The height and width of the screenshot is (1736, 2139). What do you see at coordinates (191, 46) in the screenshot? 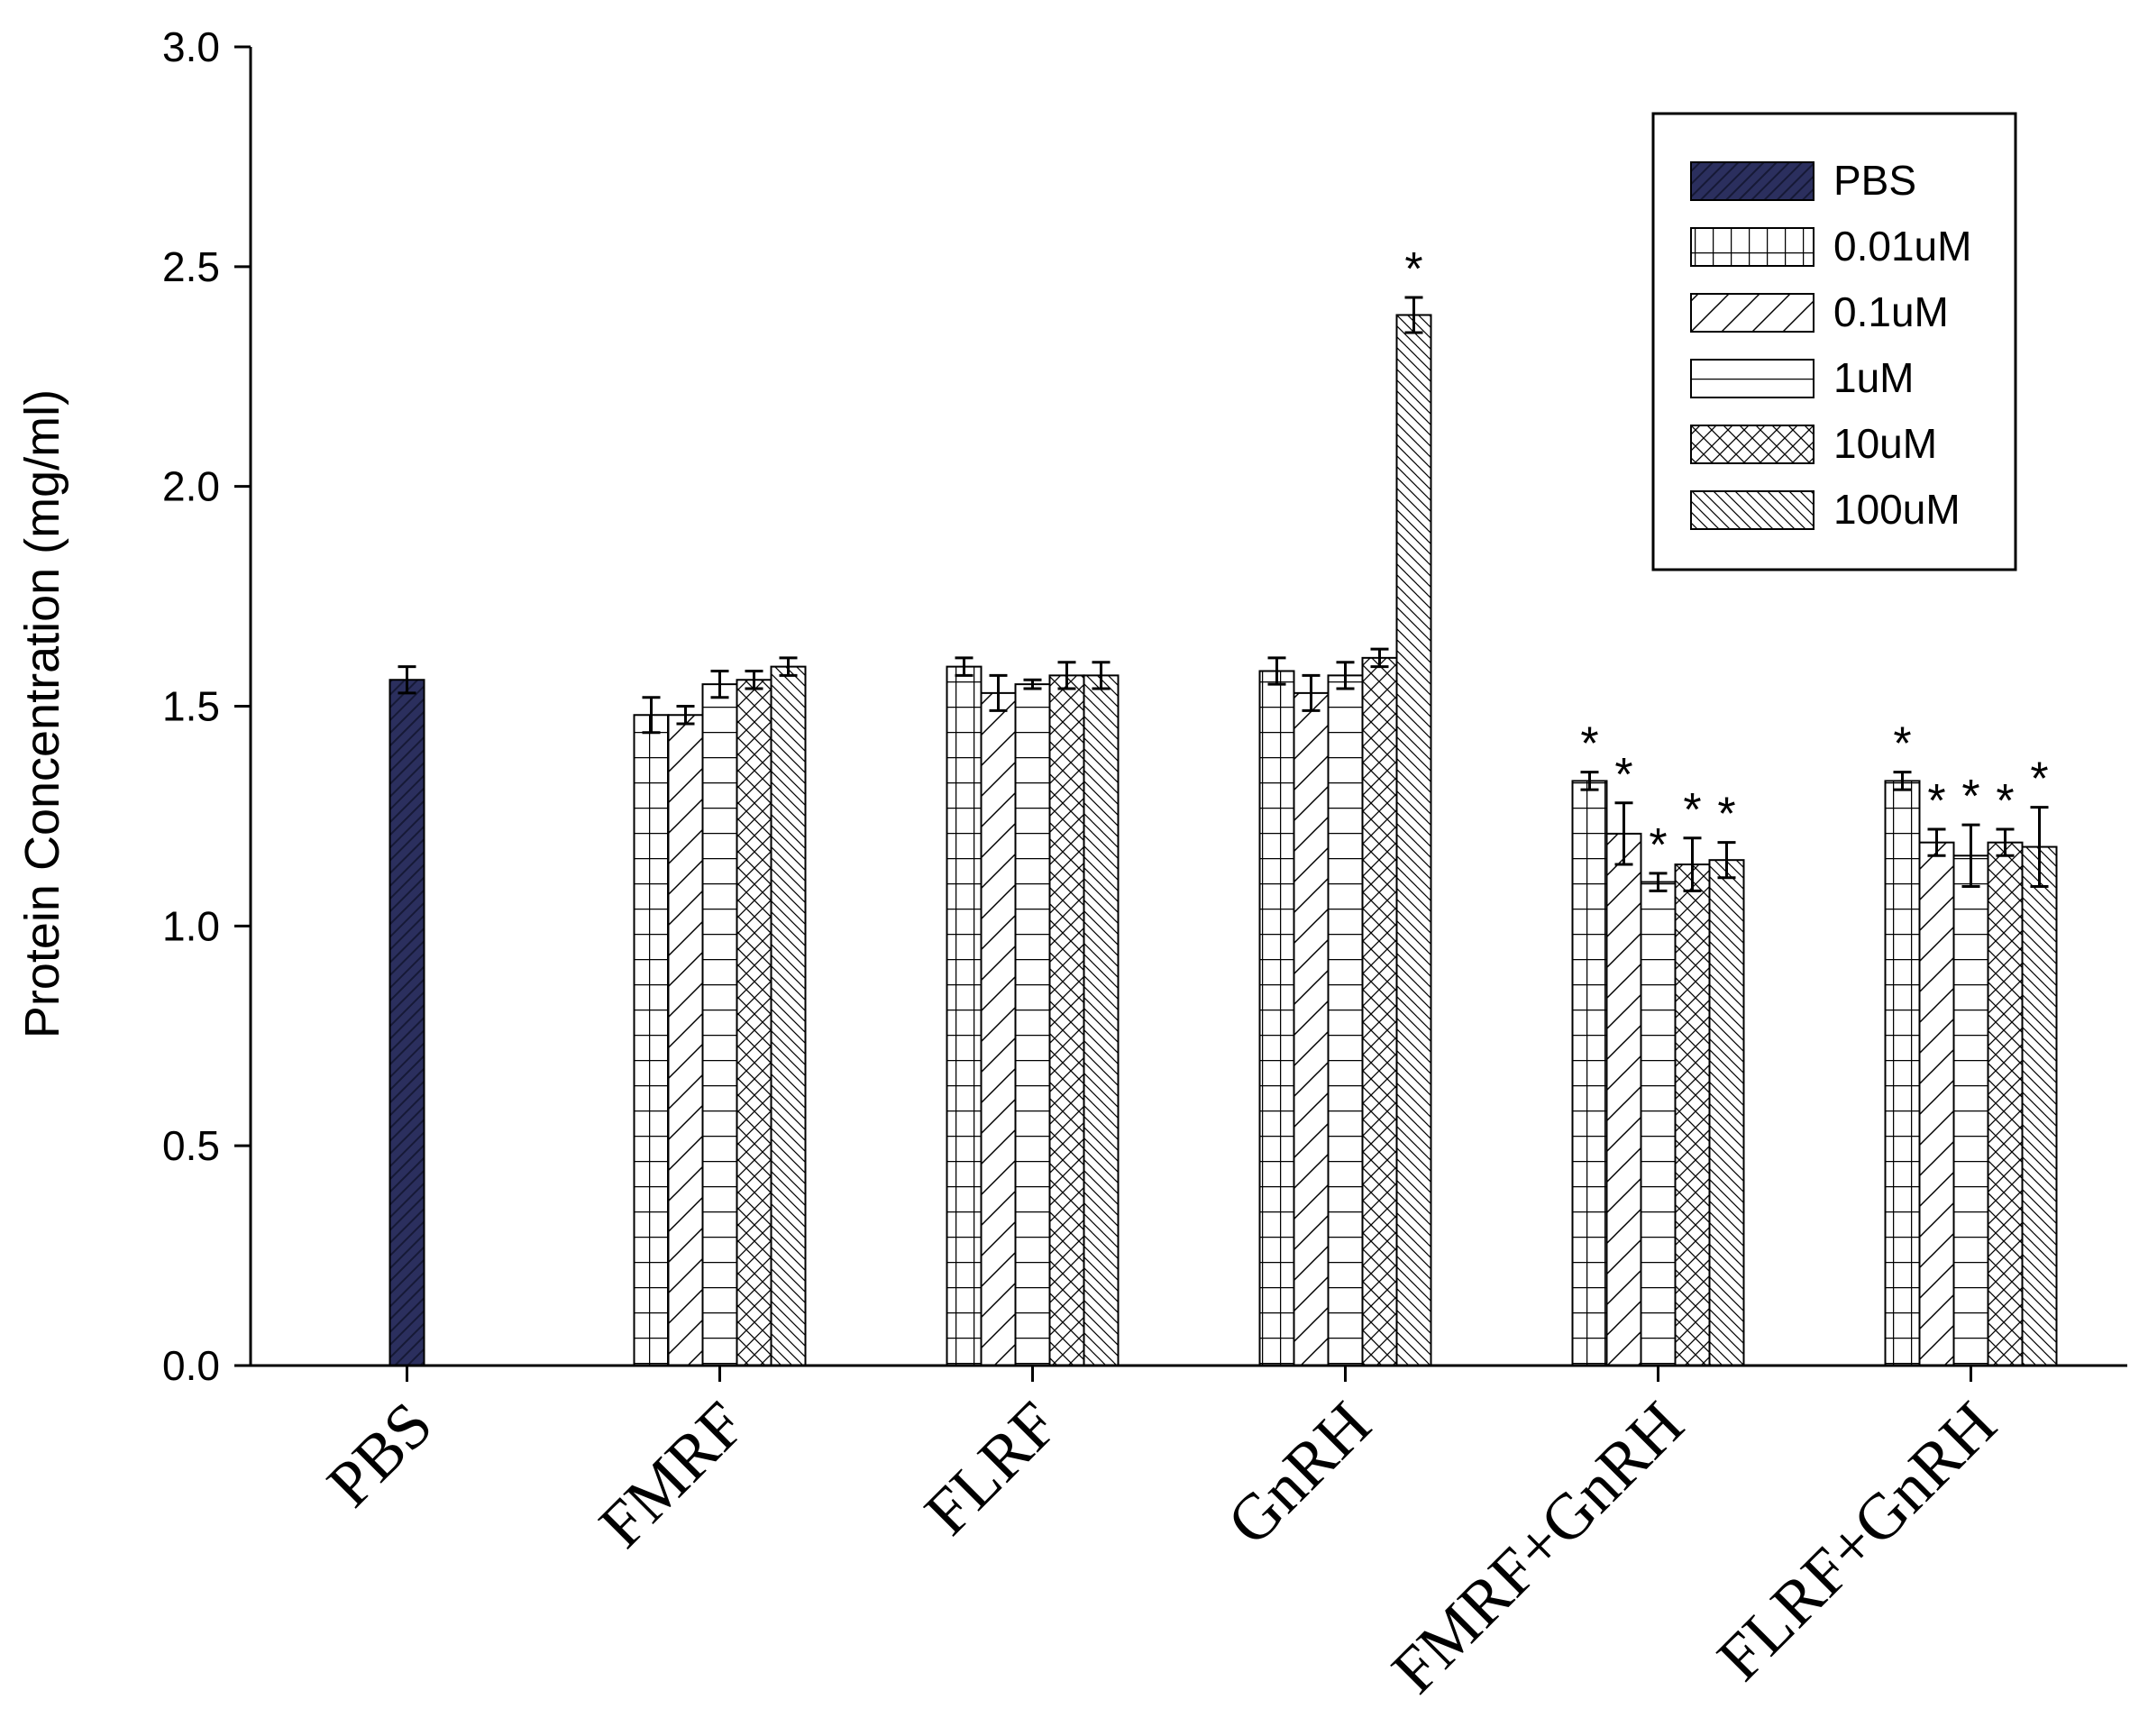
I see `y-tick-label: 3.0` at bounding box center [191, 46].